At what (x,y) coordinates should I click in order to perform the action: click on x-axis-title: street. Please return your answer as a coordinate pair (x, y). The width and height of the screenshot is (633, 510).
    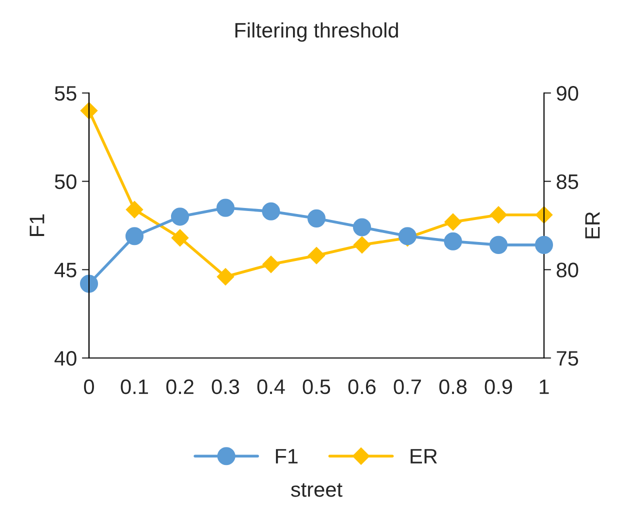
    Looking at the image, I should click on (316, 490).